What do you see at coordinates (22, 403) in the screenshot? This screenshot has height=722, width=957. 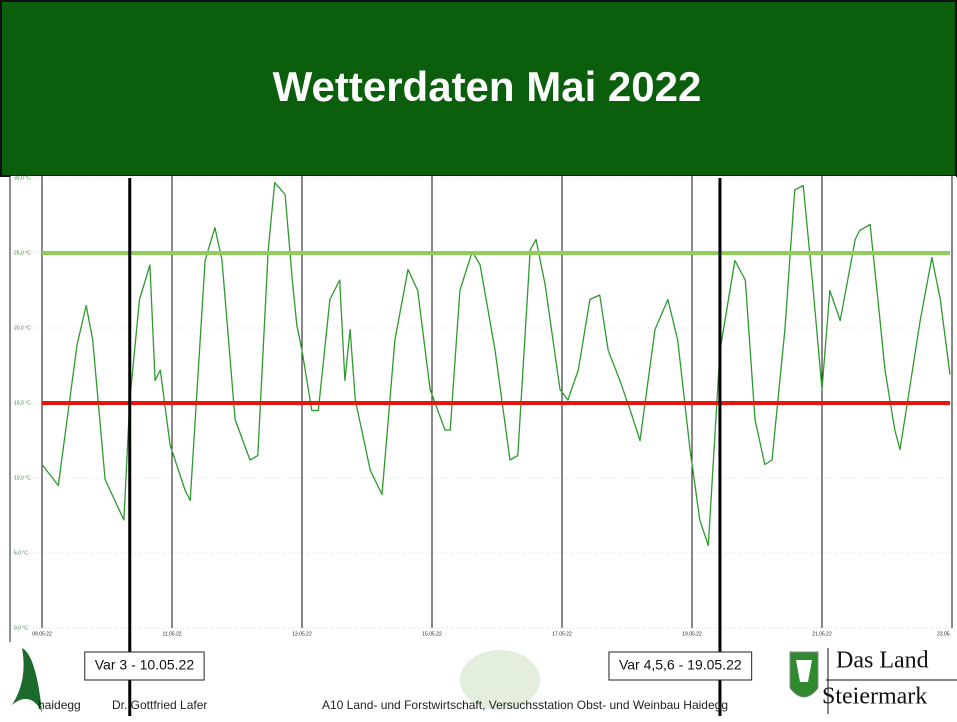 I see `y-tick-label: 15,0 °C` at bounding box center [22, 403].